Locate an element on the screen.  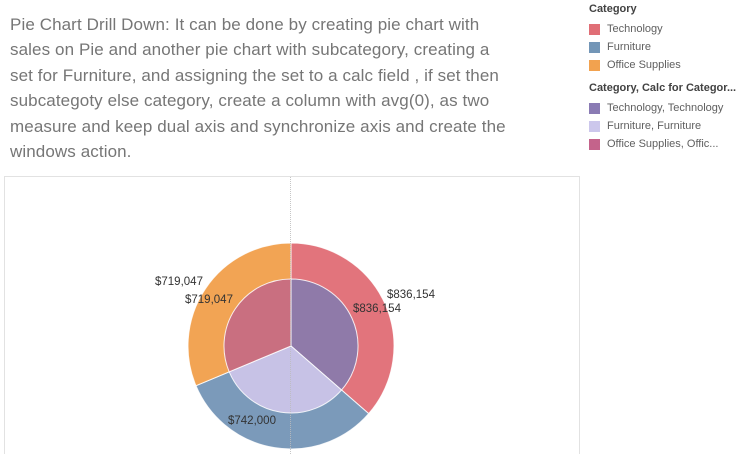
legend-label-technology: Technology is located at coordinates (635, 29).